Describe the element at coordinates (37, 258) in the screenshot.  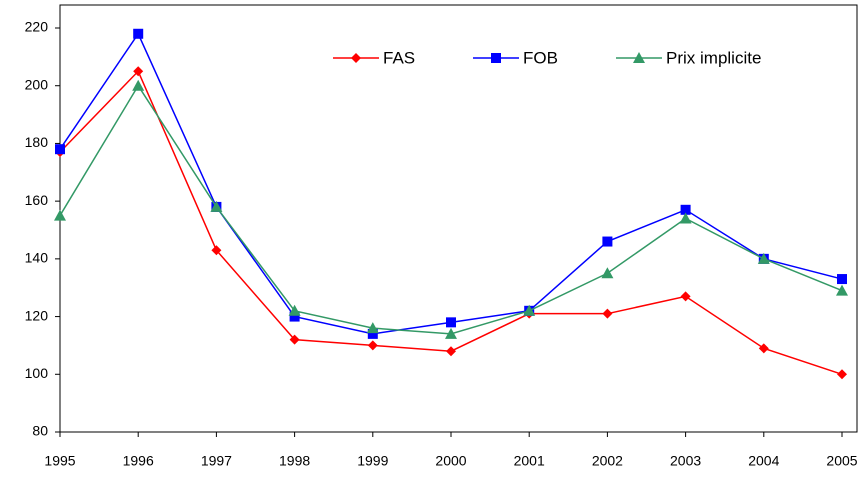
I see `y-tick-label: 140` at that location.